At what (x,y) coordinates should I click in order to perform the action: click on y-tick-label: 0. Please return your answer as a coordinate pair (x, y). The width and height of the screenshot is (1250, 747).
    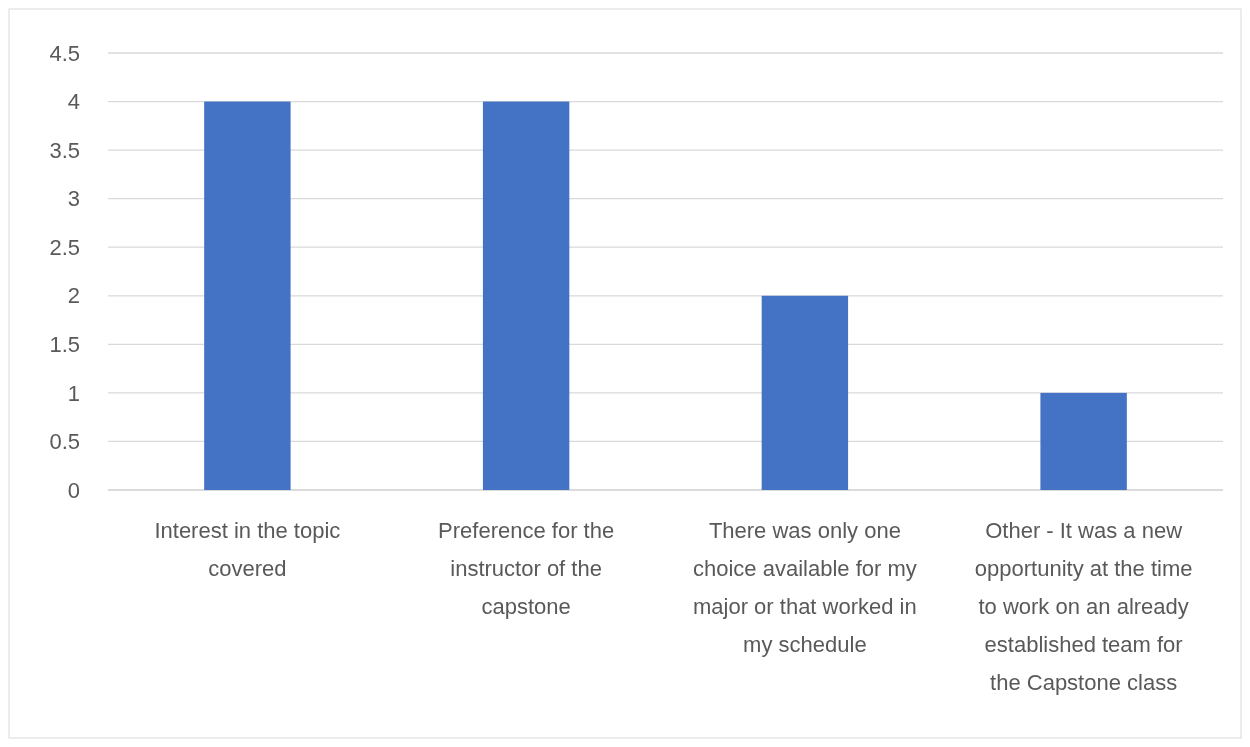
    Looking at the image, I should click on (73, 490).